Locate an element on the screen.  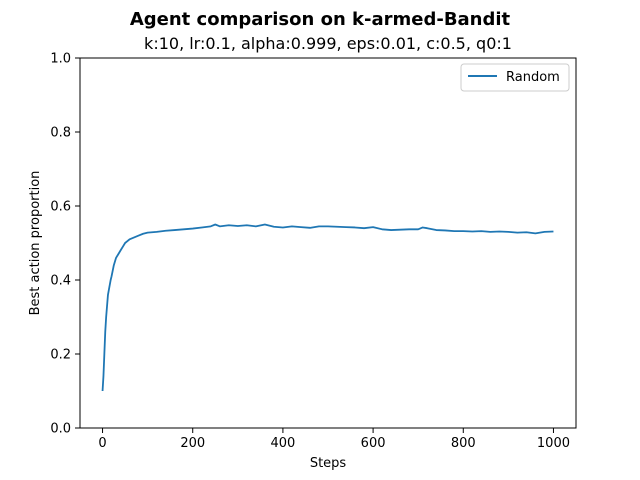
x-tick-label: 800 is located at coordinates (463, 443).